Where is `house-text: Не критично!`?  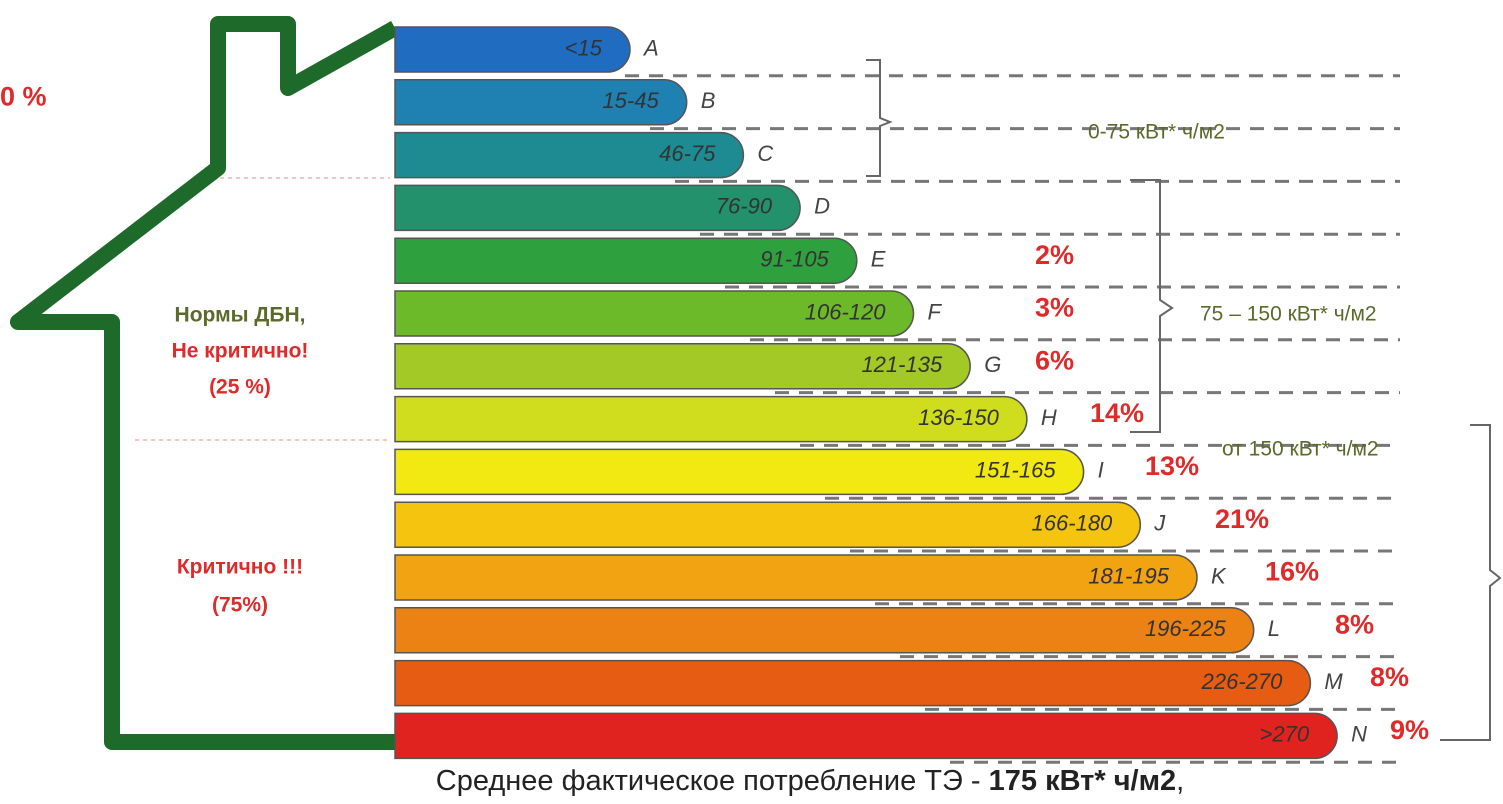
house-text: Не критично! is located at coordinates (240, 351).